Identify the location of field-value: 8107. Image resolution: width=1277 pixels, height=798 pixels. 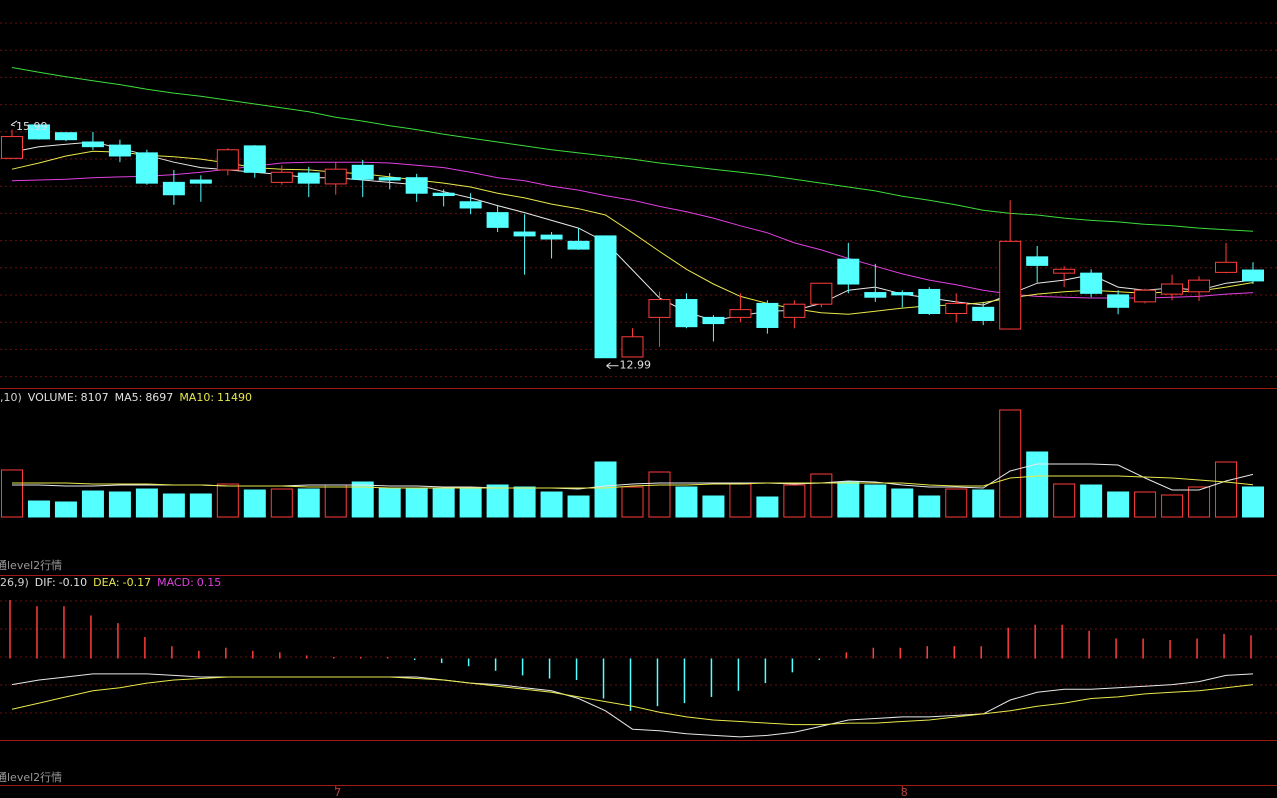
(95, 397).